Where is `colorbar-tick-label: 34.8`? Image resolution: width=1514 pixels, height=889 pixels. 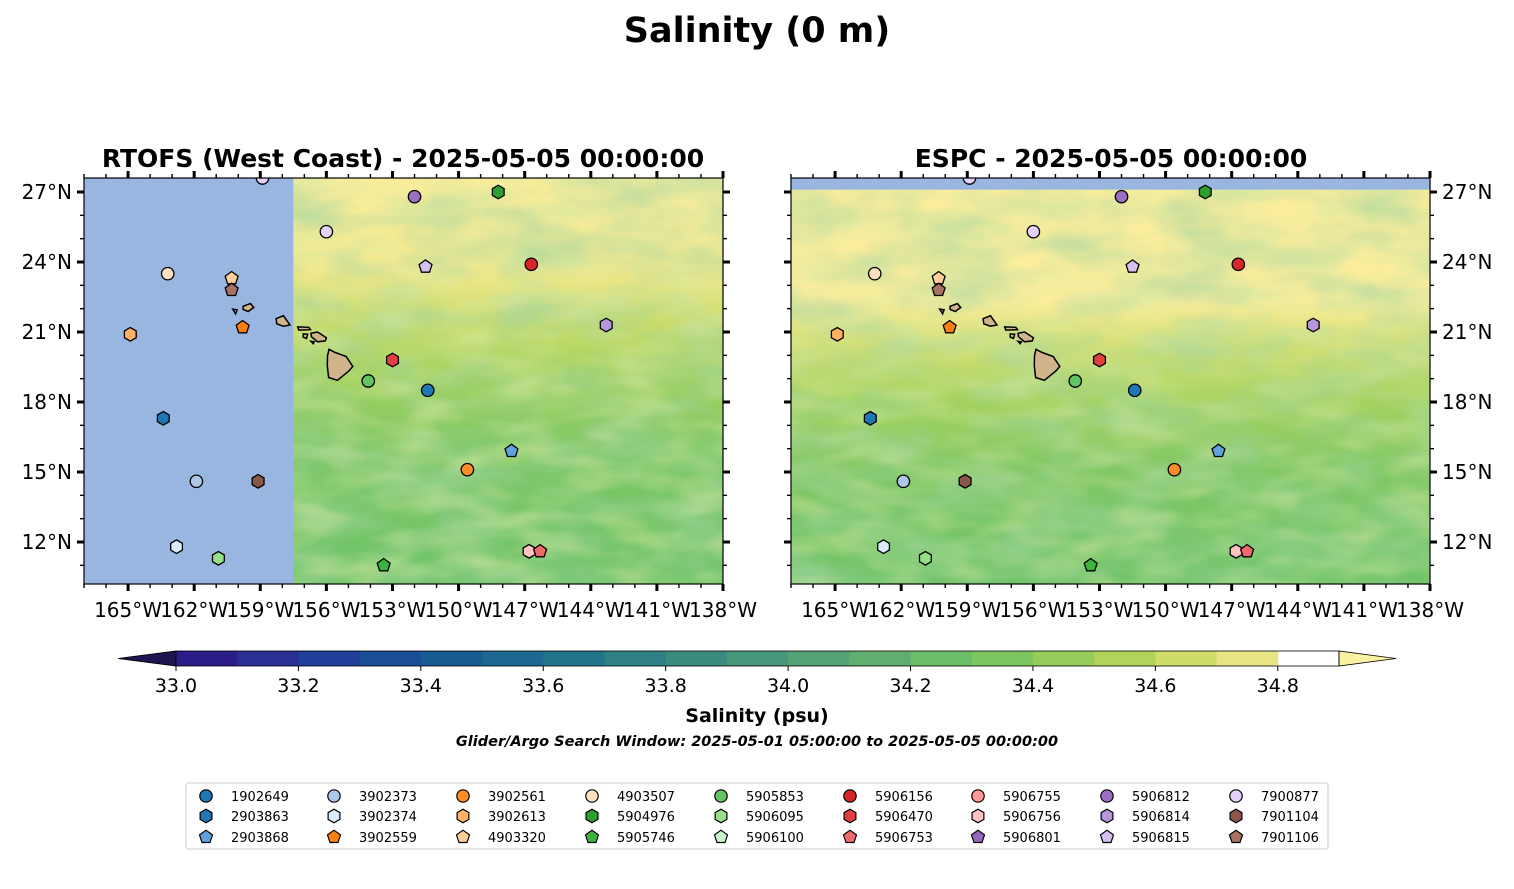 colorbar-tick-label: 34.8 is located at coordinates (1278, 686).